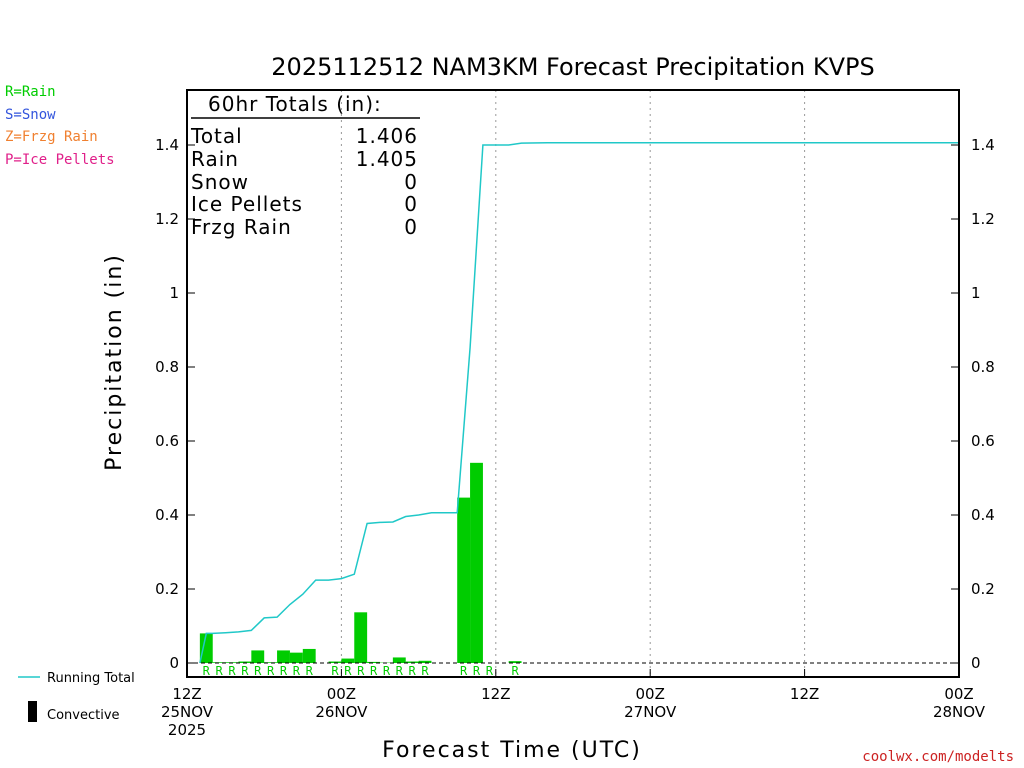  I want to click on legend-rain: R=Rain, so click(30, 92).